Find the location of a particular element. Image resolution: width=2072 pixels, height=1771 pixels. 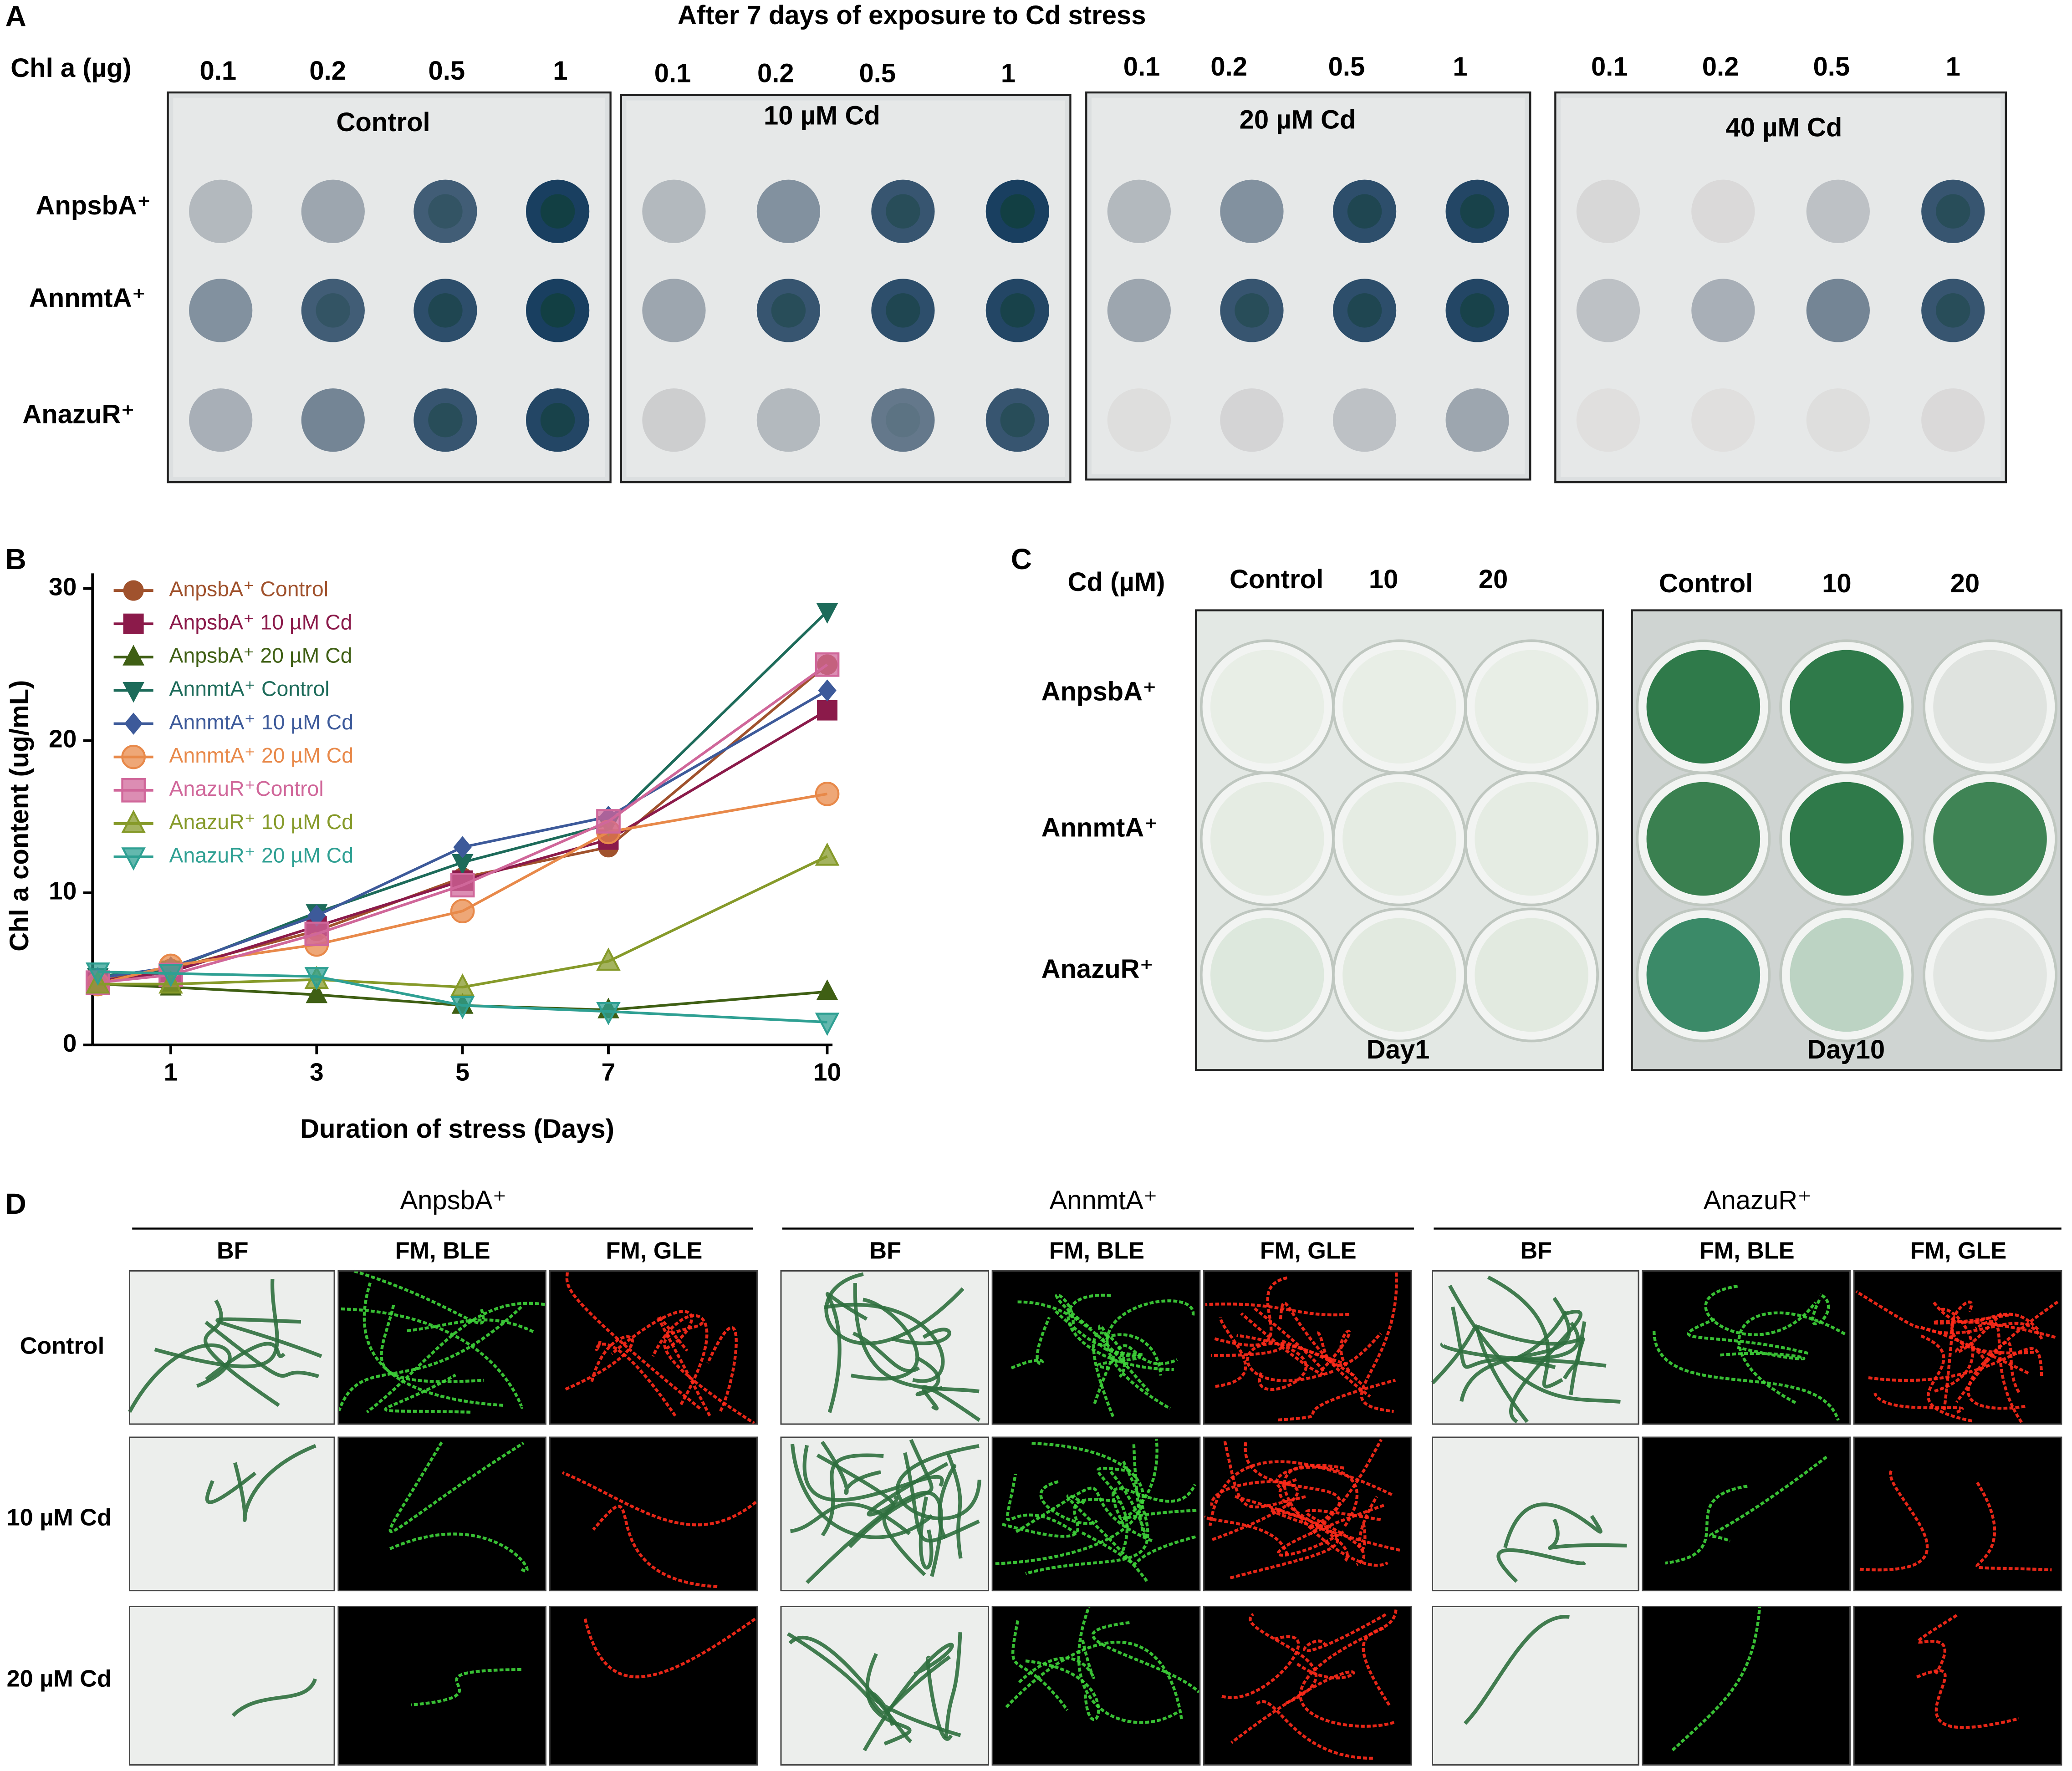

x-tick-label: 5 is located at coordinates (462, 1072).